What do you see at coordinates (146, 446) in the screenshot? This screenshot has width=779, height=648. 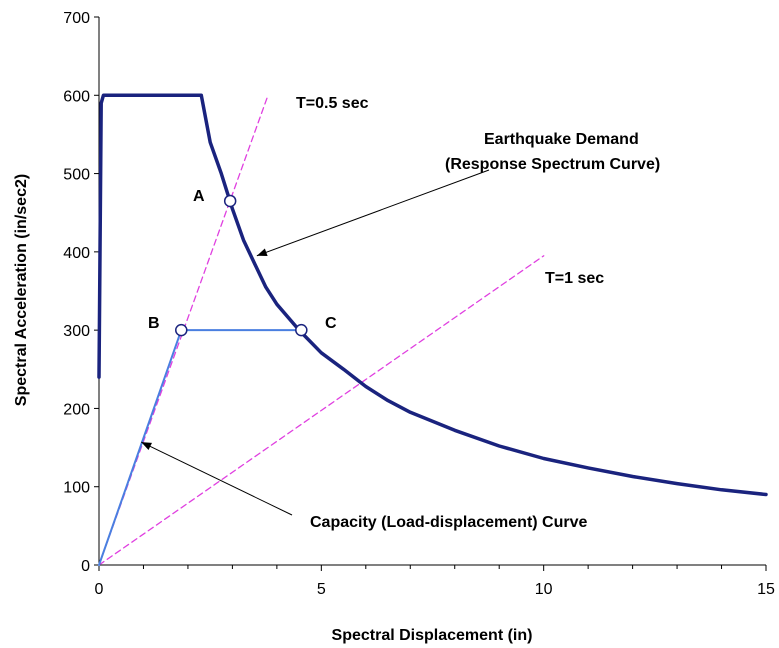 I see `capacity-arrow-head` at bounding box center [146, 446].